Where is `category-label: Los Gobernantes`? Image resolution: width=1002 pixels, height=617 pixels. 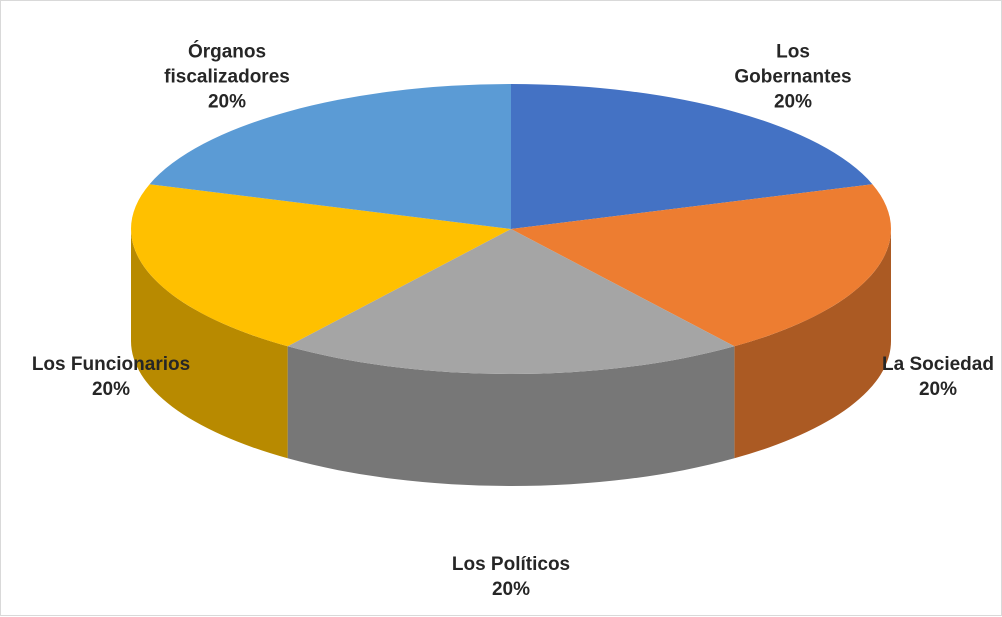 category-label: Los Gobernantes is located at coordinates (793, 64).